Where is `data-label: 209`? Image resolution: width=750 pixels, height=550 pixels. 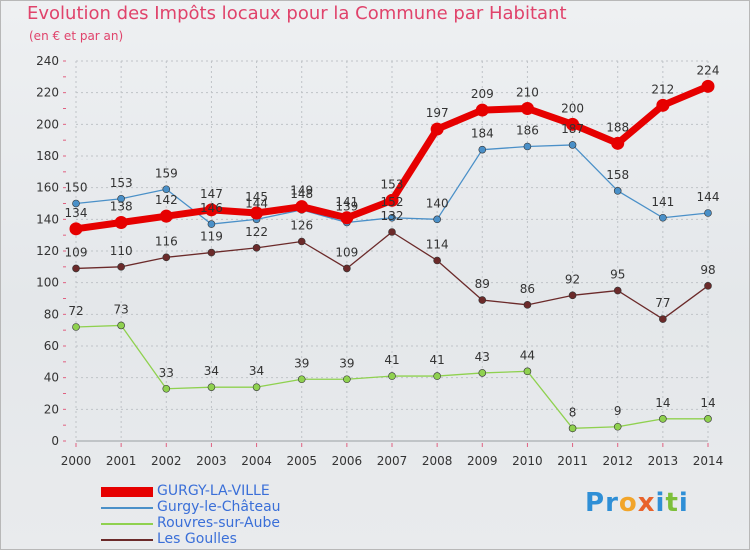
data-label: 209 is located at coordinates (482, 94).